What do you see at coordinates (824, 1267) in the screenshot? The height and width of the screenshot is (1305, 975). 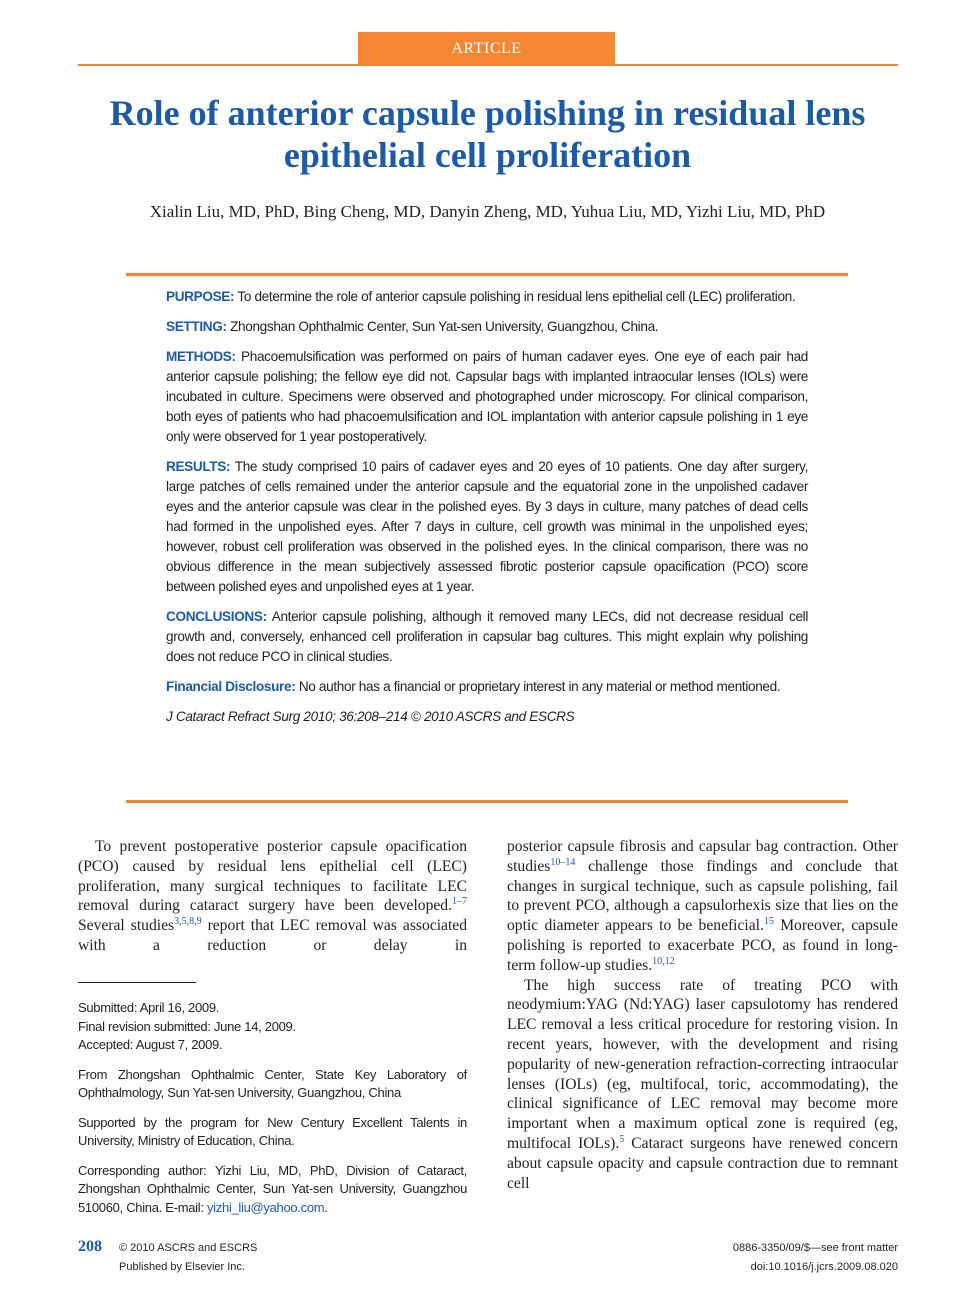 I see `doi: doi:10.1016/j.jcrs.2009.08.020` at bounding box center [824, 1267].